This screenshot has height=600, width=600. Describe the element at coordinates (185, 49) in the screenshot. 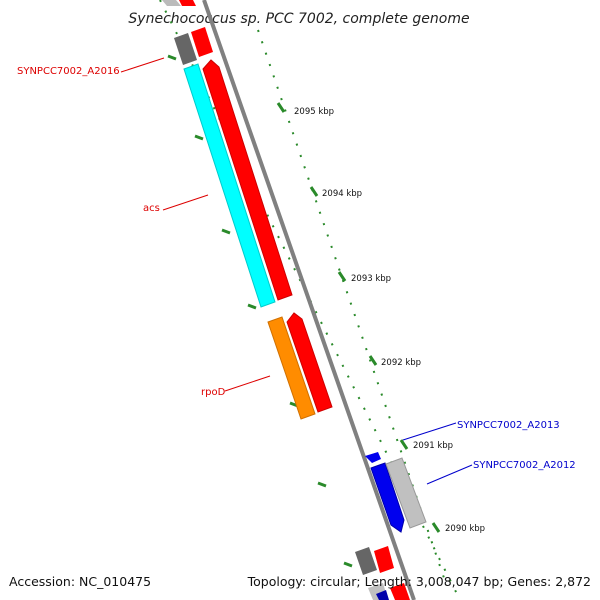

I see `gene-feature-A2016` at that location.